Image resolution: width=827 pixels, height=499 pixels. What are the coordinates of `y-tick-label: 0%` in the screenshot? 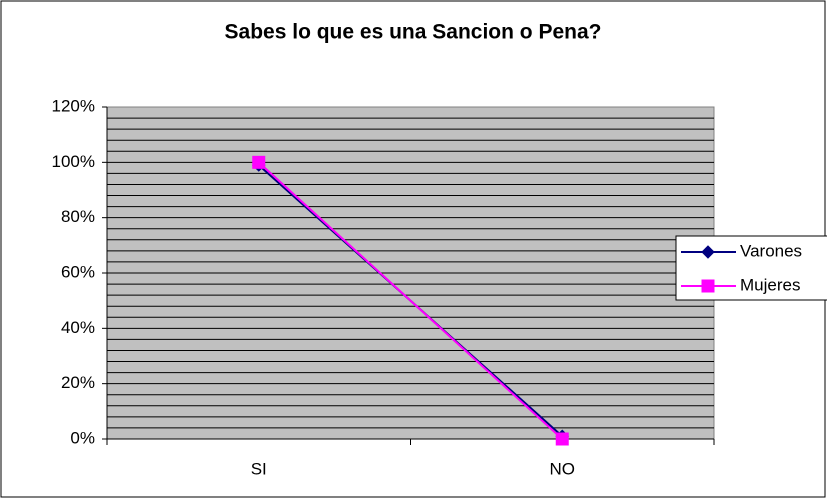 It's located at (82, 437).